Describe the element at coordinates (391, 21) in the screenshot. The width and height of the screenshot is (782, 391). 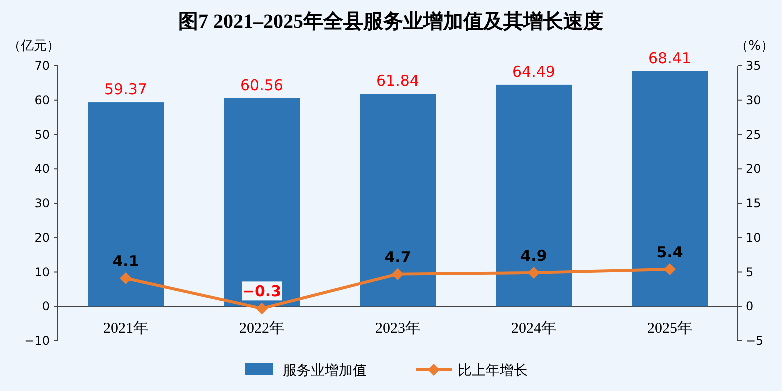
I see `chart-title: 图7 2021–2025年全县服务业增加值及其增长速度` at that location.